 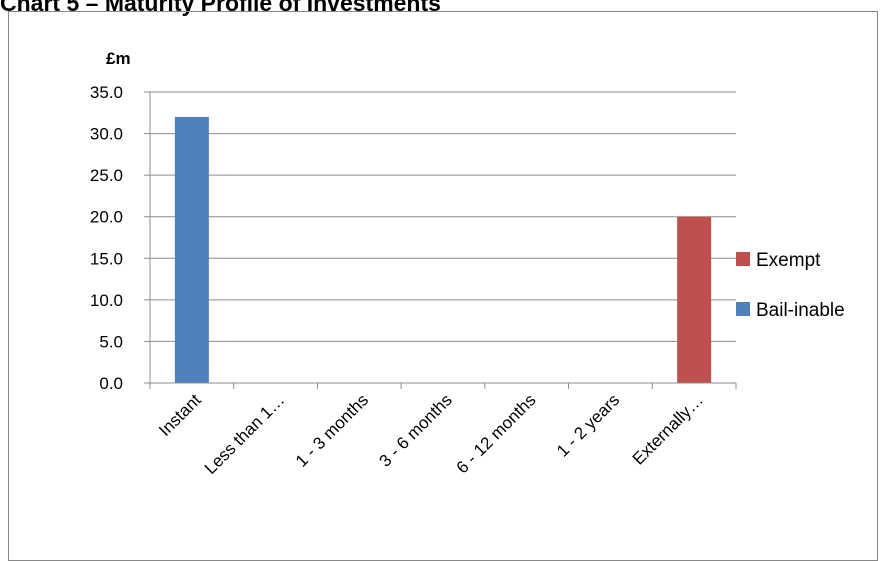 What do you see at coordinates (106, 300) in the screenshot?
I see `y-tick-label: 10.0` at bounding box center [106, 300].